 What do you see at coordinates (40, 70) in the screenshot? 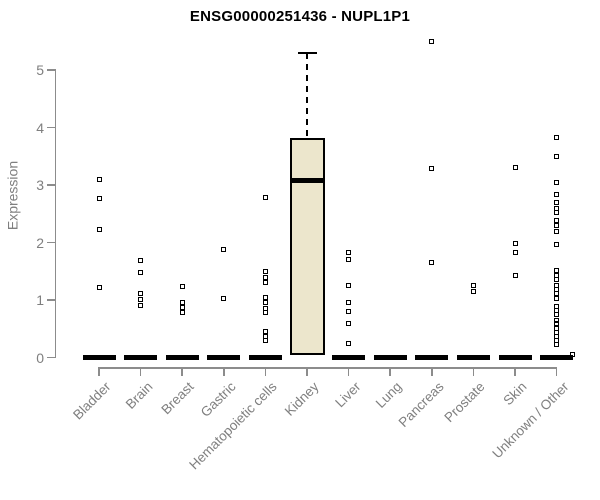
I see `y-tick-label: 5` at bounding box center [40, 70].